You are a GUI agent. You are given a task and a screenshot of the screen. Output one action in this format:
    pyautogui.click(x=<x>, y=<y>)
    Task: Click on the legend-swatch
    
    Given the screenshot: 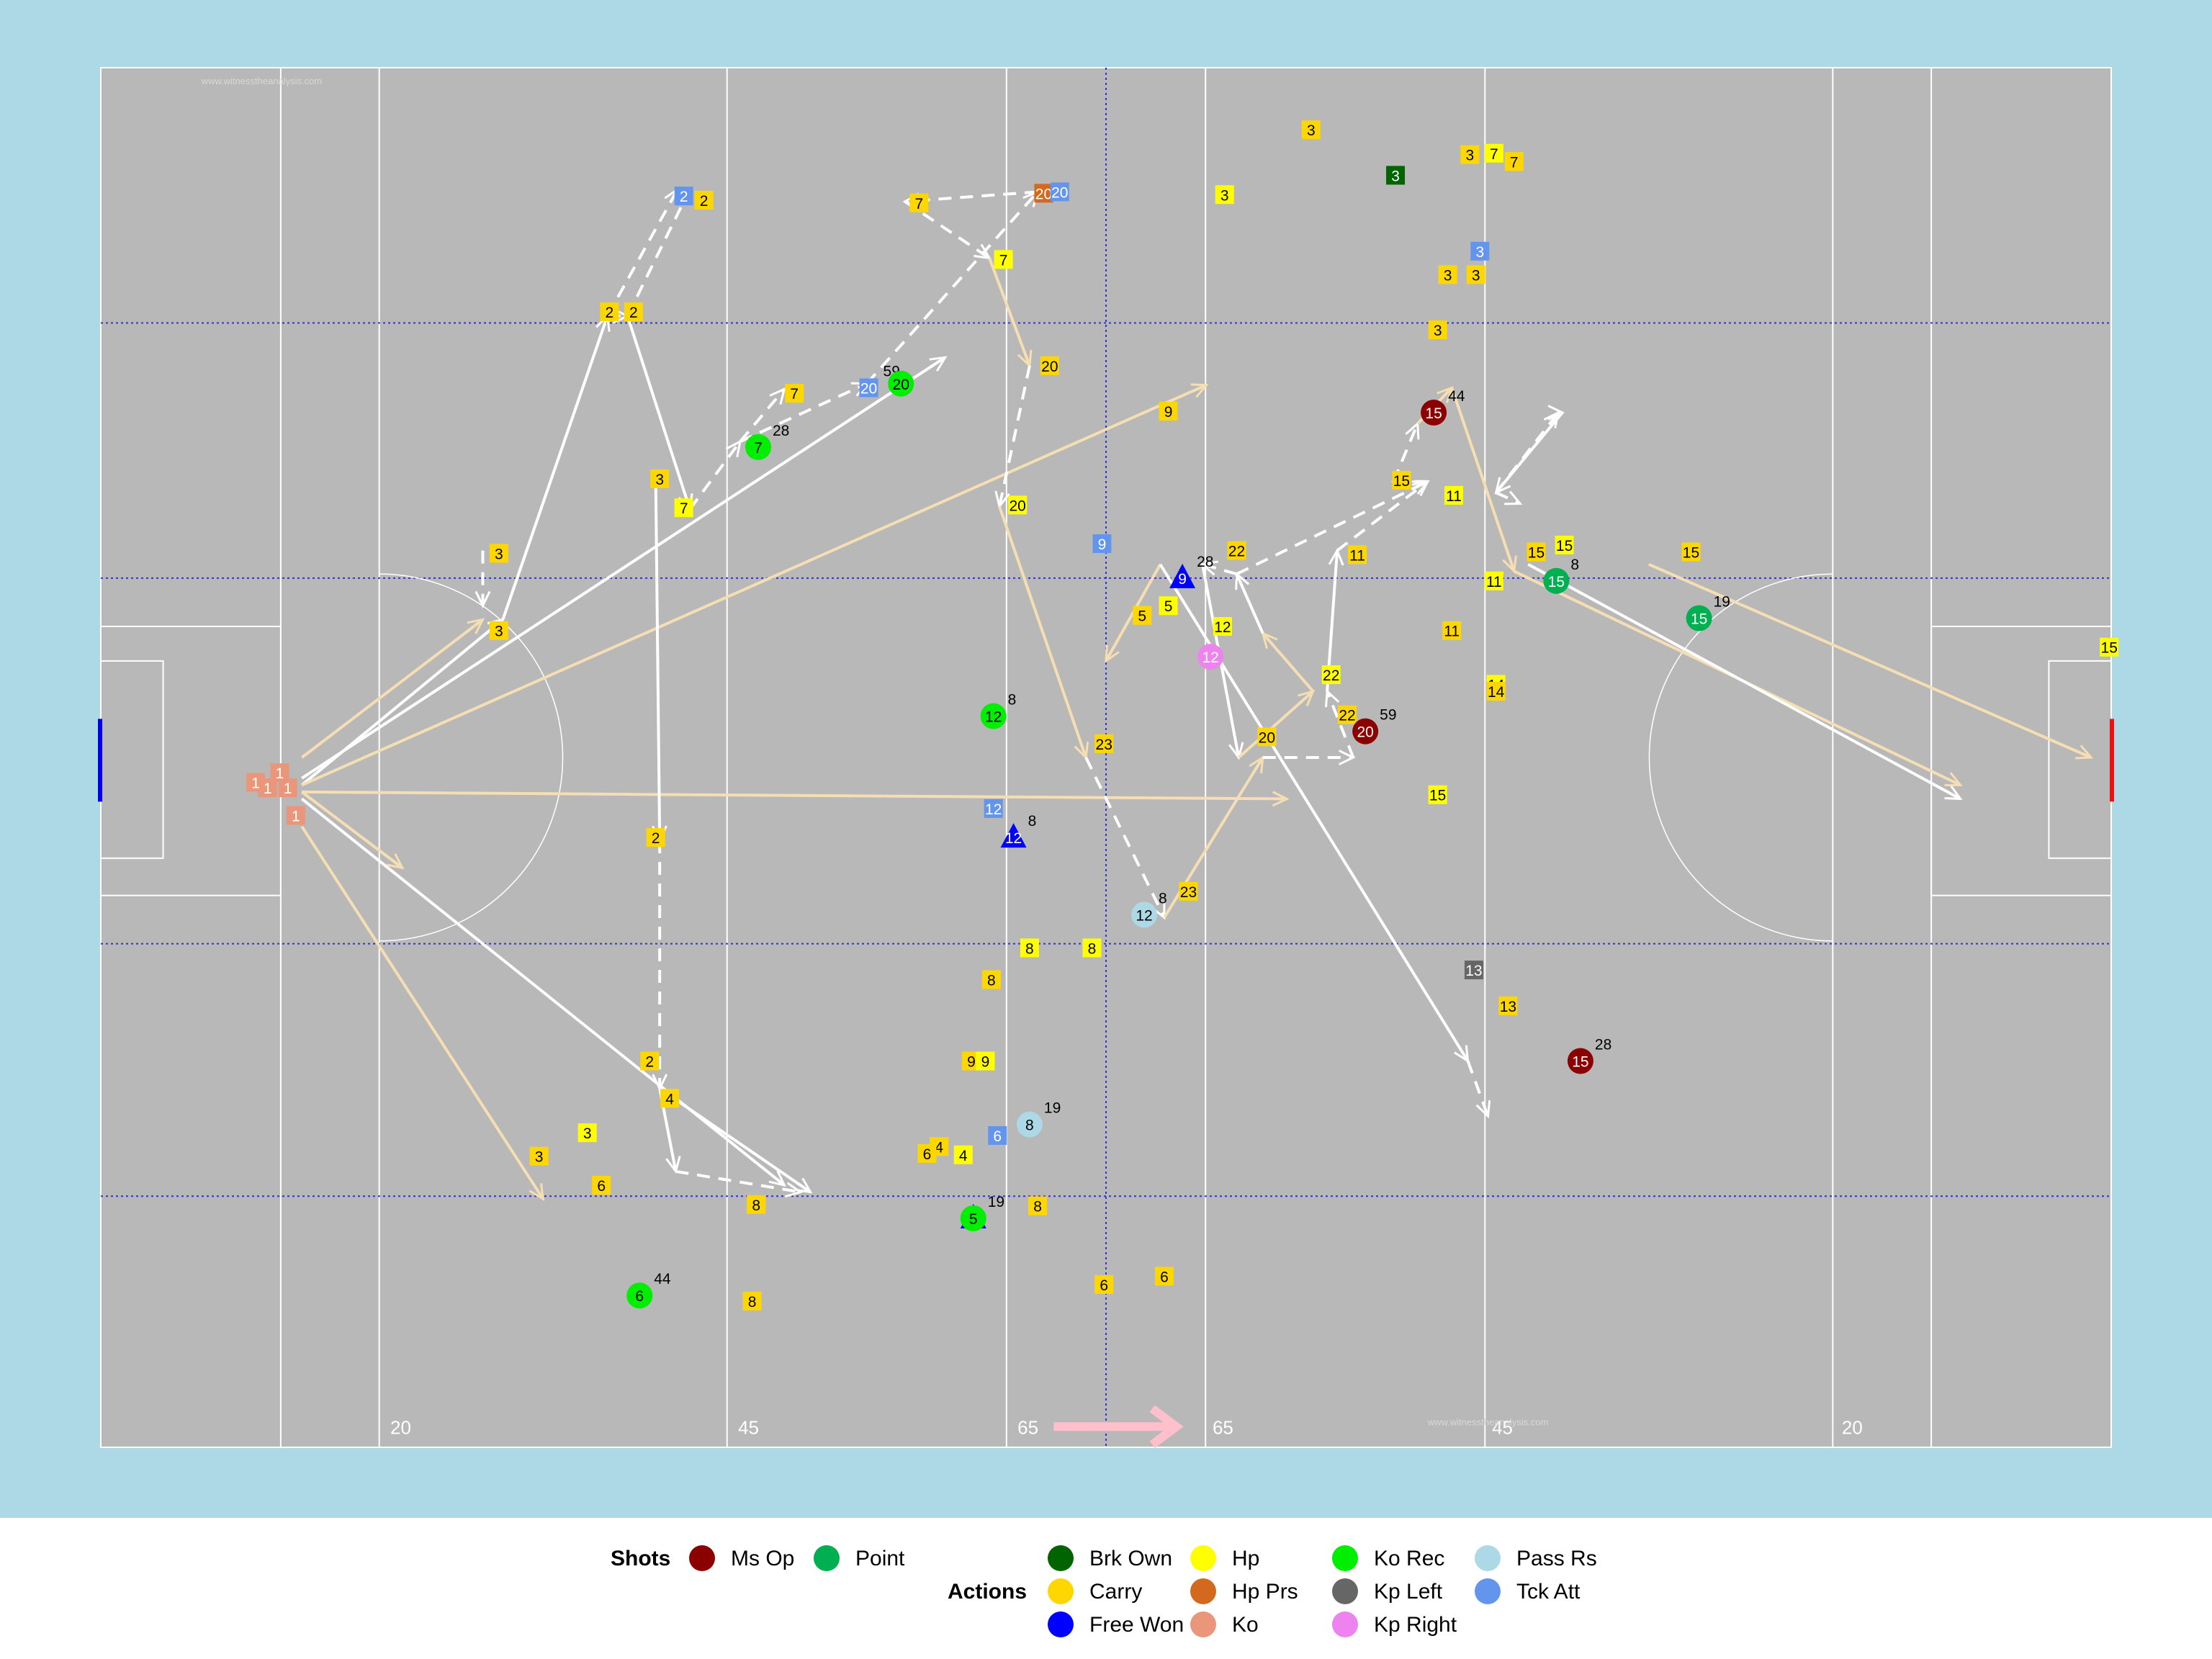 What is the action you would take?
    pyautogui.click(x=1345, y=1558)
    